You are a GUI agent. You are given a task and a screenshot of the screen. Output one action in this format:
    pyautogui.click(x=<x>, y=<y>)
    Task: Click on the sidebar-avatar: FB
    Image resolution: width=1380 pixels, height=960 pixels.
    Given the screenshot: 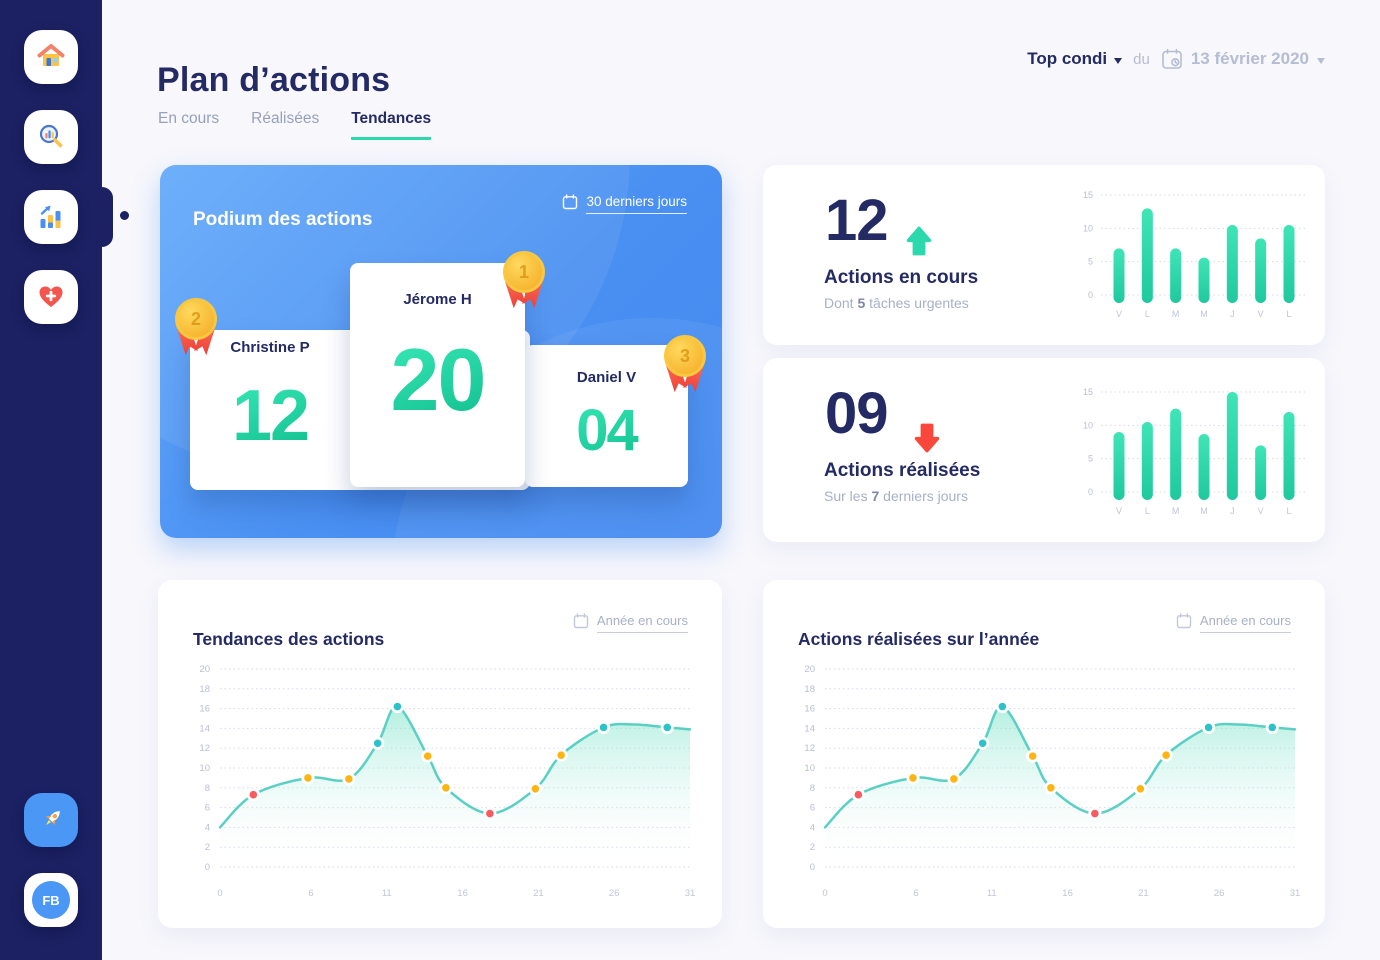 What is the action you would take?
    pyautogui.click(x=51, y=900)
    